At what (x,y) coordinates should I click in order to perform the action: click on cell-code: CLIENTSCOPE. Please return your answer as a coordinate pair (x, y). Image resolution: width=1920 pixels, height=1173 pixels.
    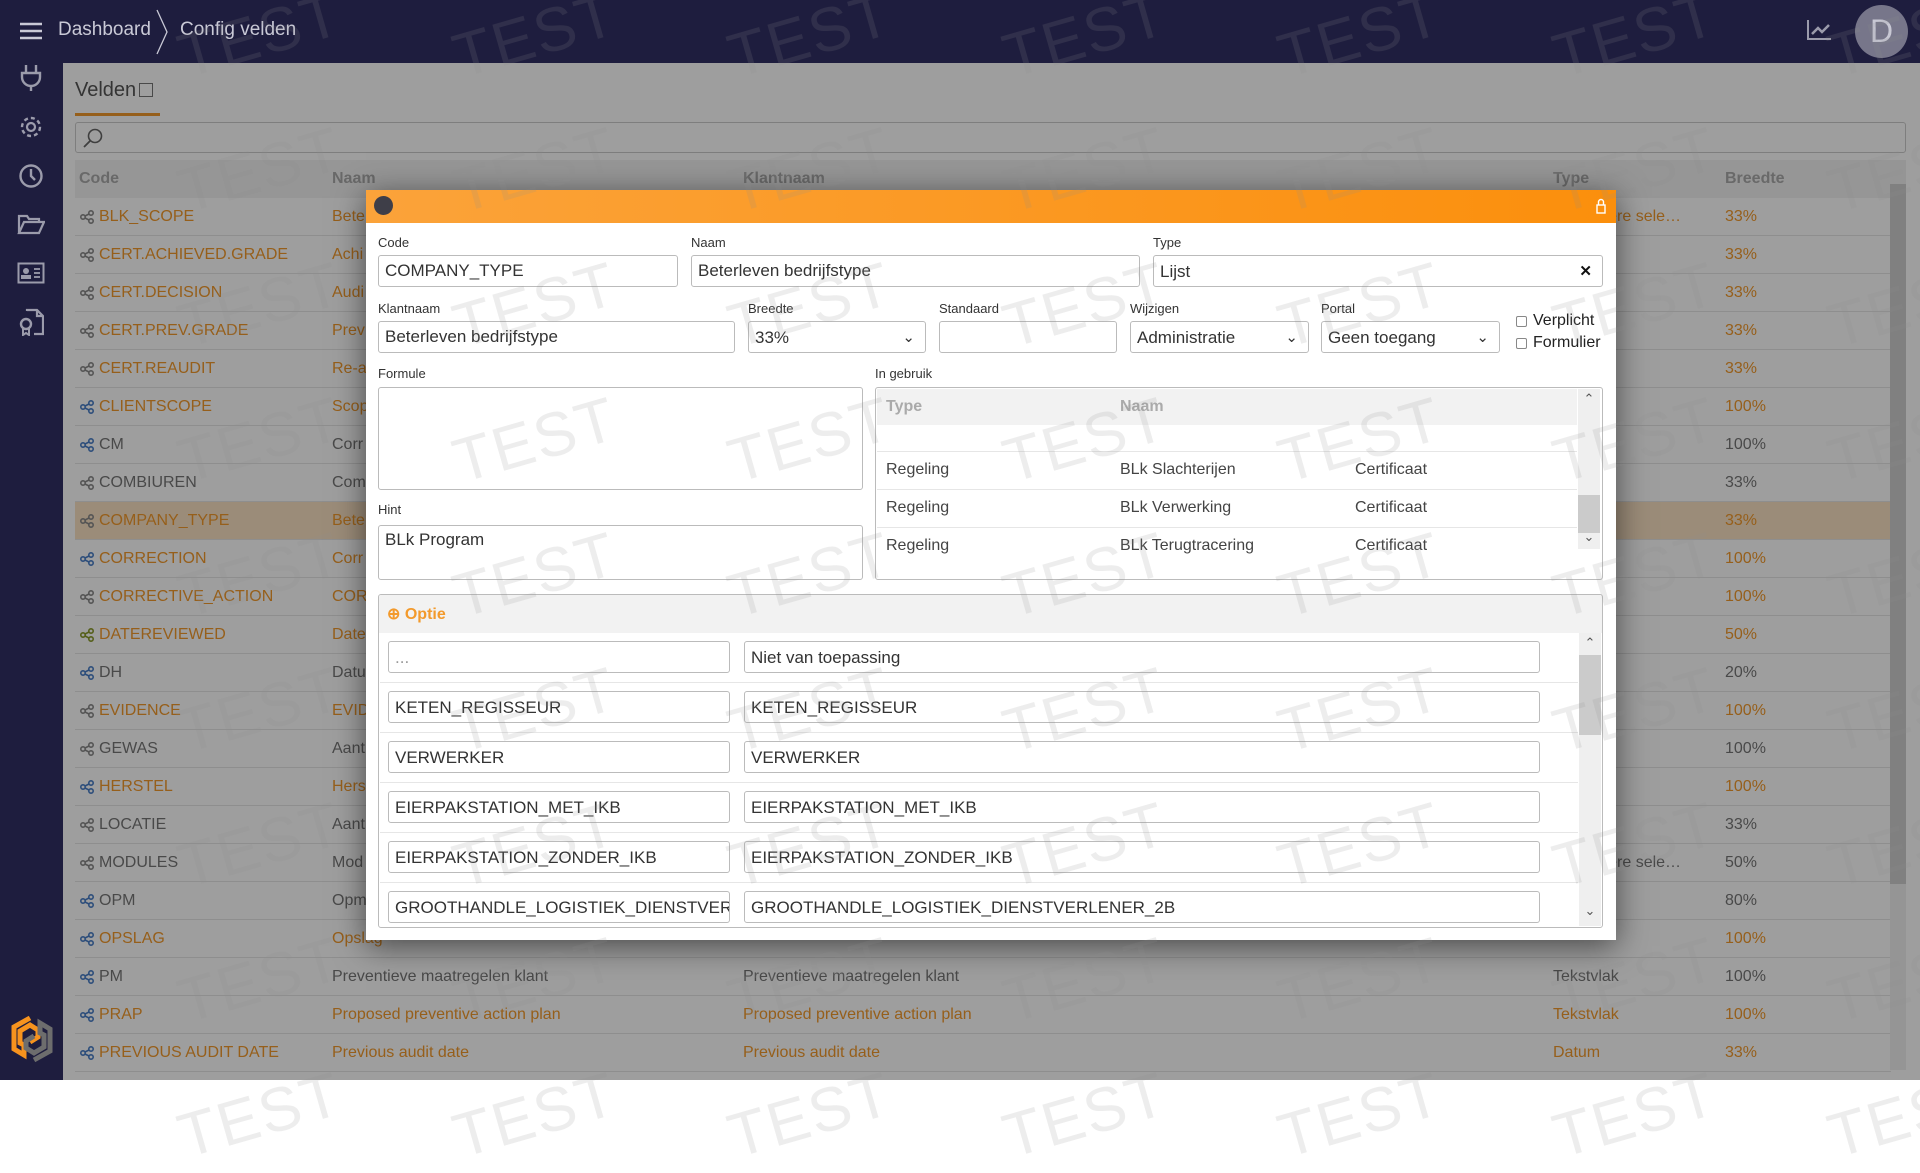
    Looking at the image, I should click on (155, 406).